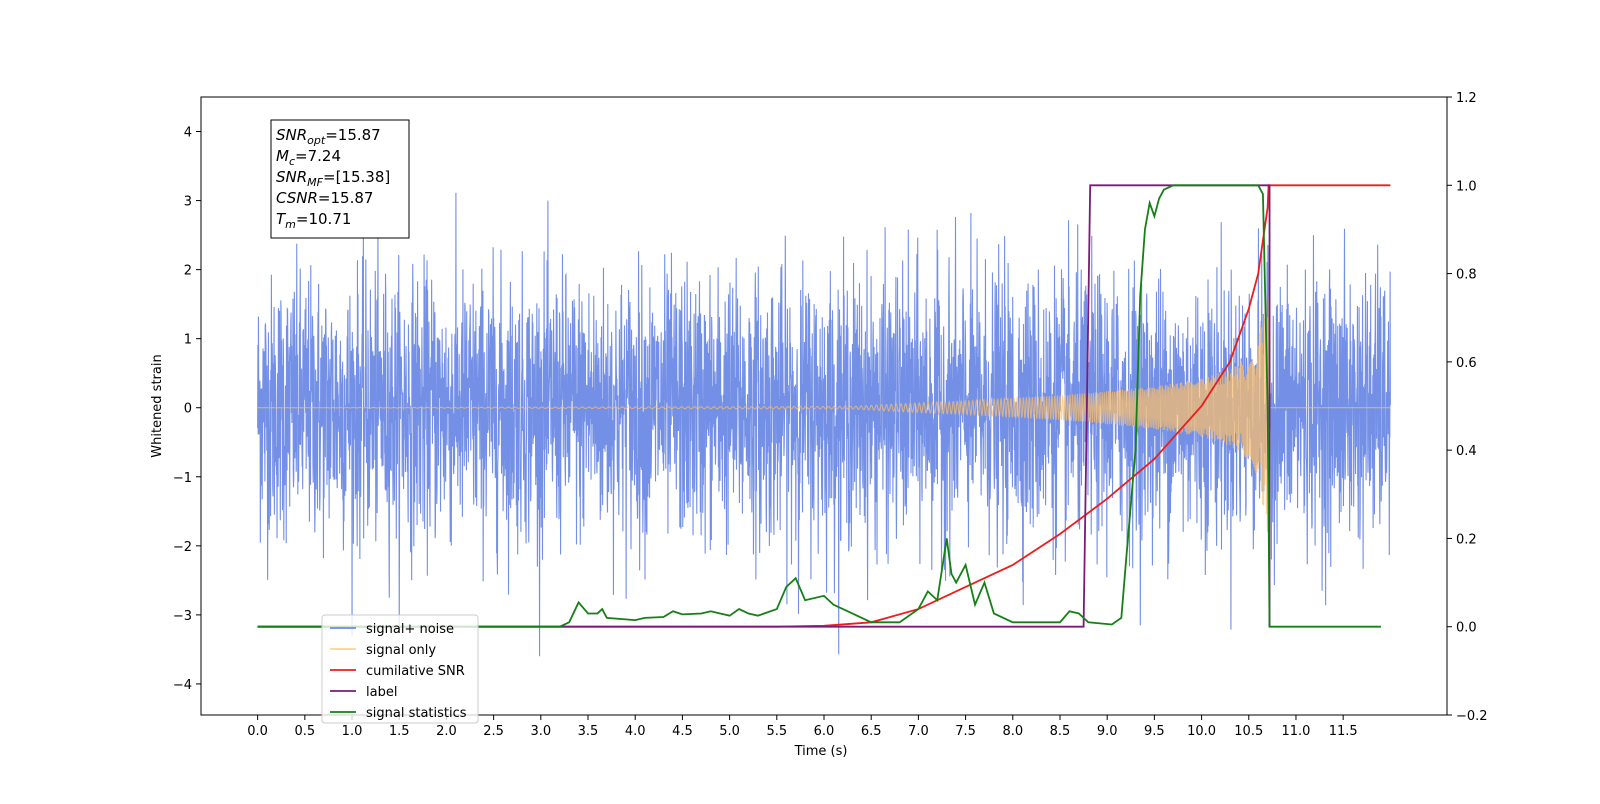 This screenshot has width=1600, height=804. What do you see at coordinates (188, 133) in the screenshot?
I see `y-tick-label: 4` at bounding box center [188, 133].